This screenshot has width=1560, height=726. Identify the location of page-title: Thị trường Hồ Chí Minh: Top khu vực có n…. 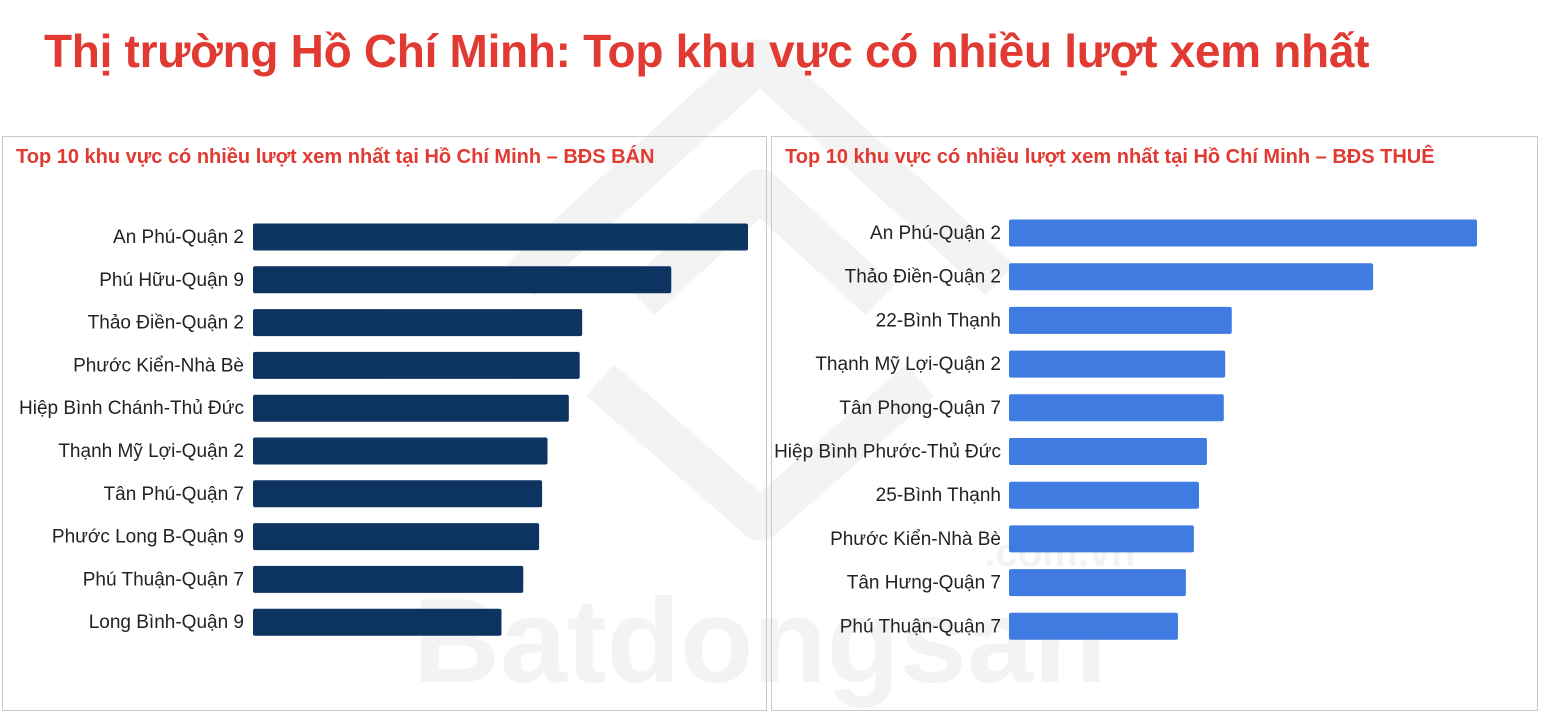
(707, 51).